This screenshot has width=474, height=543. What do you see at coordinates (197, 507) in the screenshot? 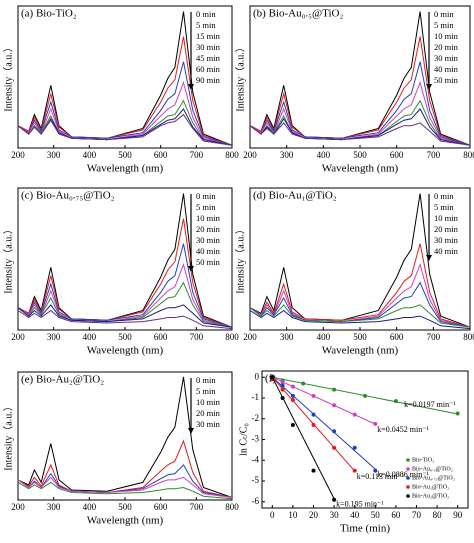
I see `x-tick-label: 700` at bounding box center [197, 507].